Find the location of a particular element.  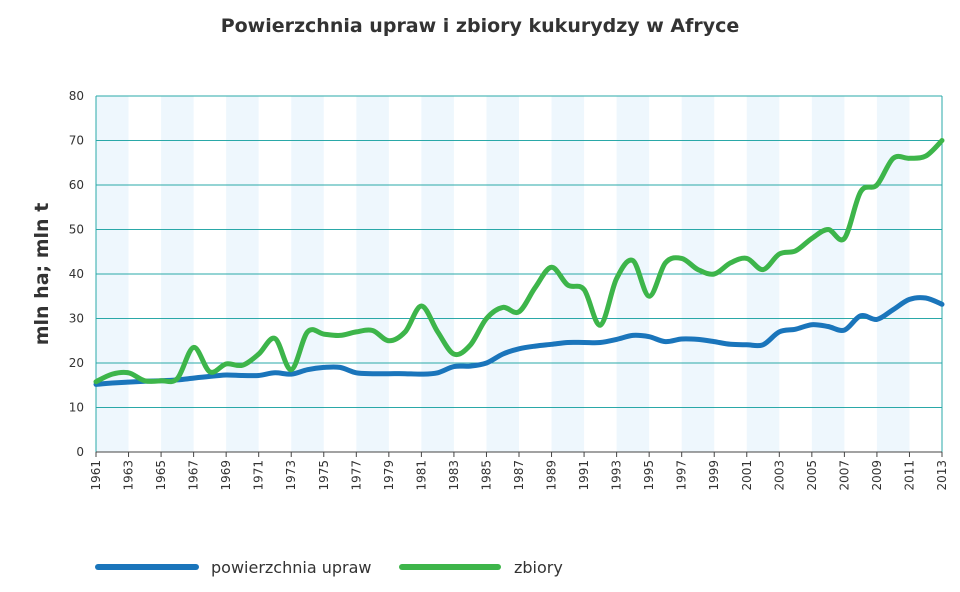

x-tick-label: 2011 is located at coordinates (909, 475).